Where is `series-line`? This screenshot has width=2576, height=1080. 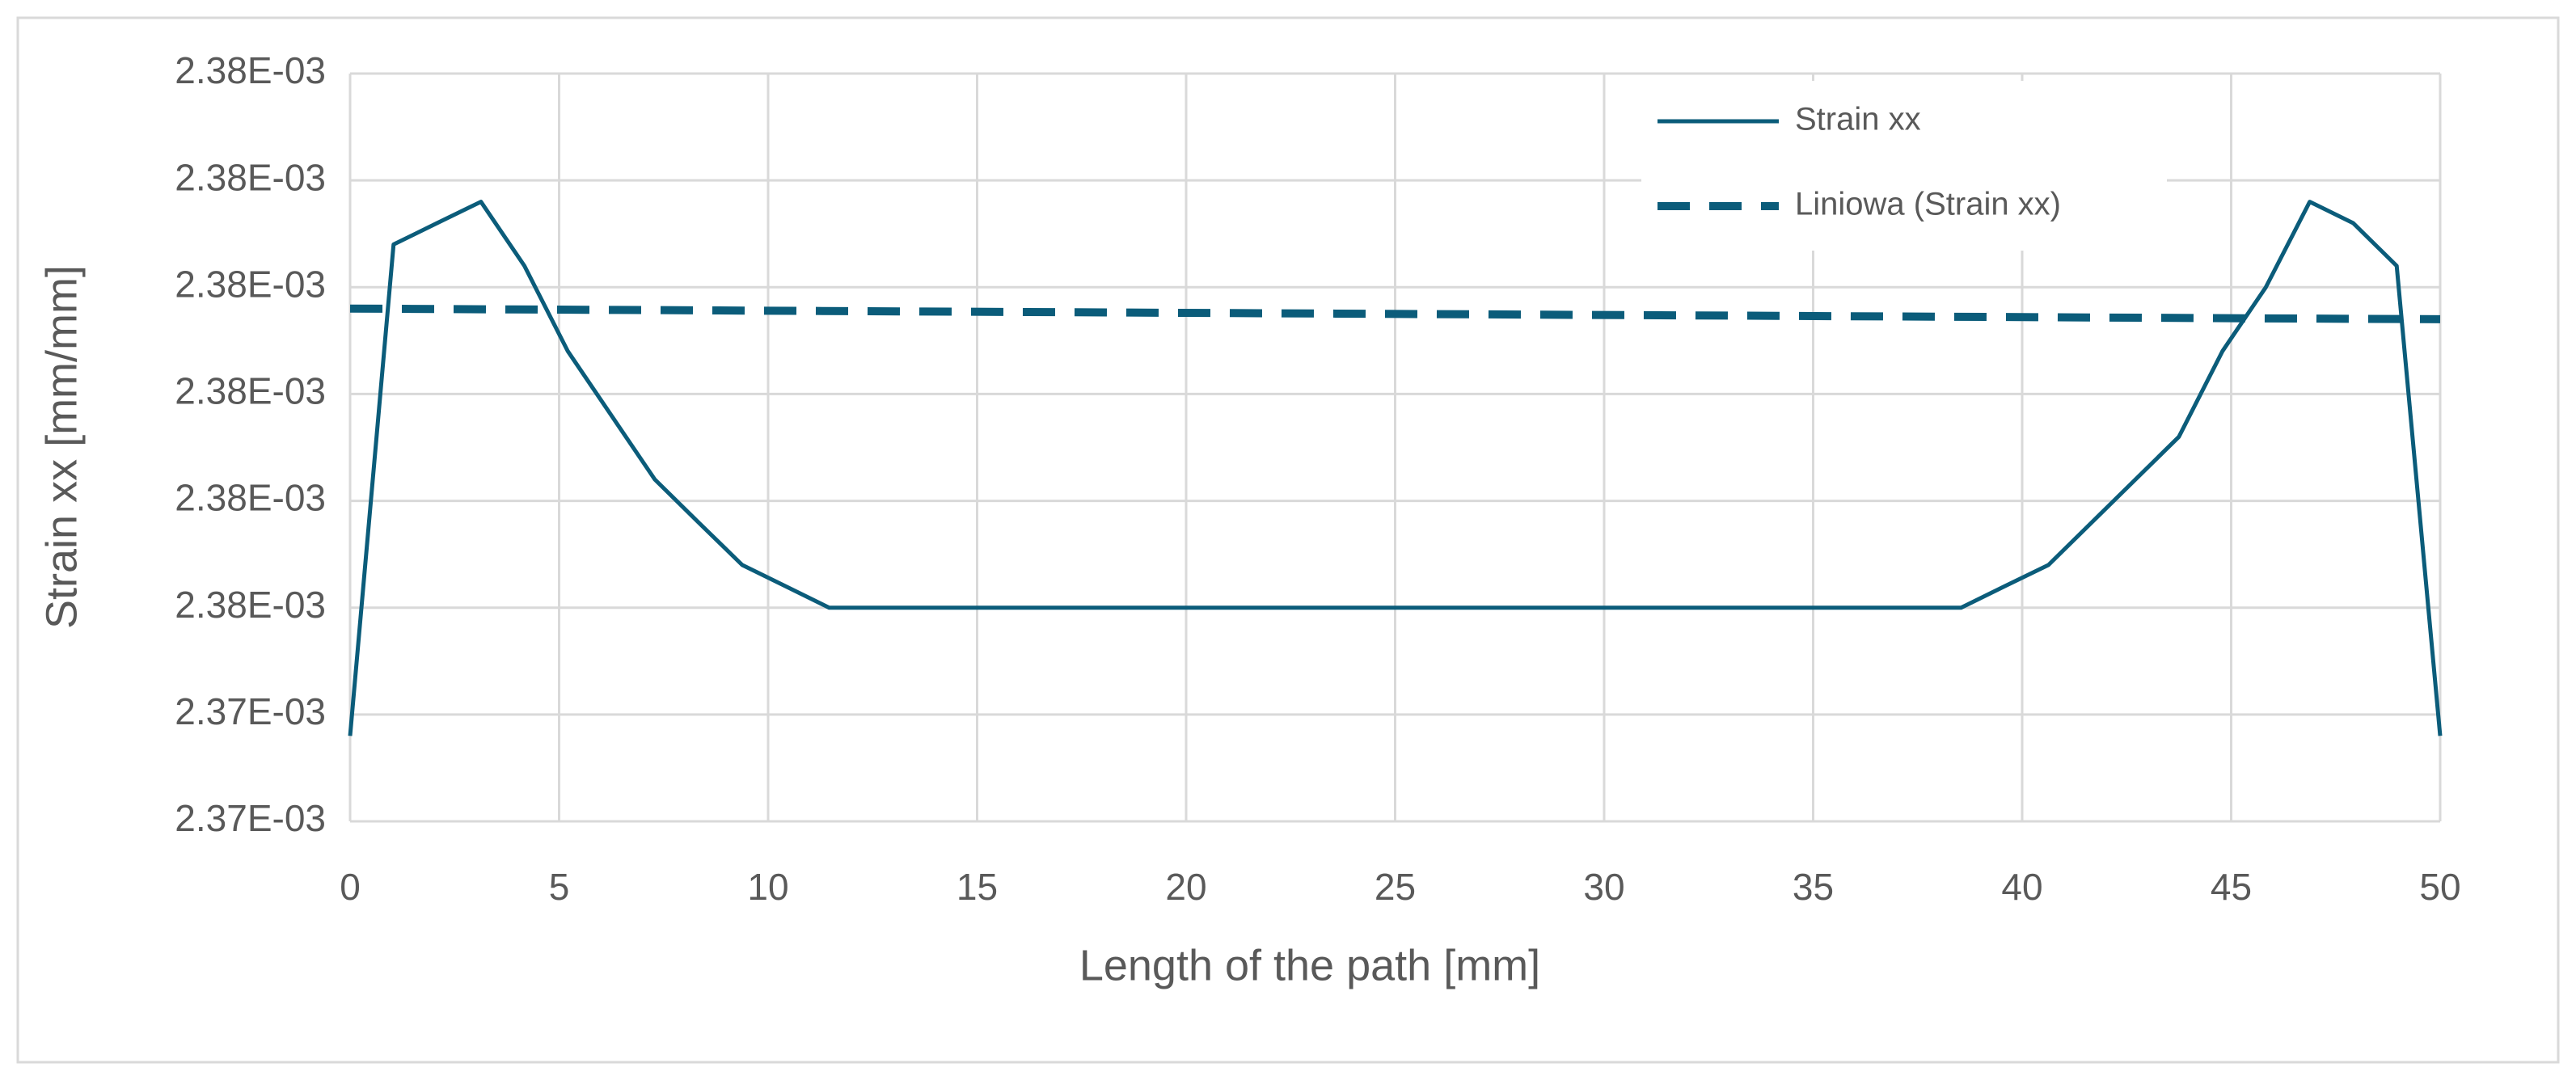 series-line is located at coordinates (1395, 313).